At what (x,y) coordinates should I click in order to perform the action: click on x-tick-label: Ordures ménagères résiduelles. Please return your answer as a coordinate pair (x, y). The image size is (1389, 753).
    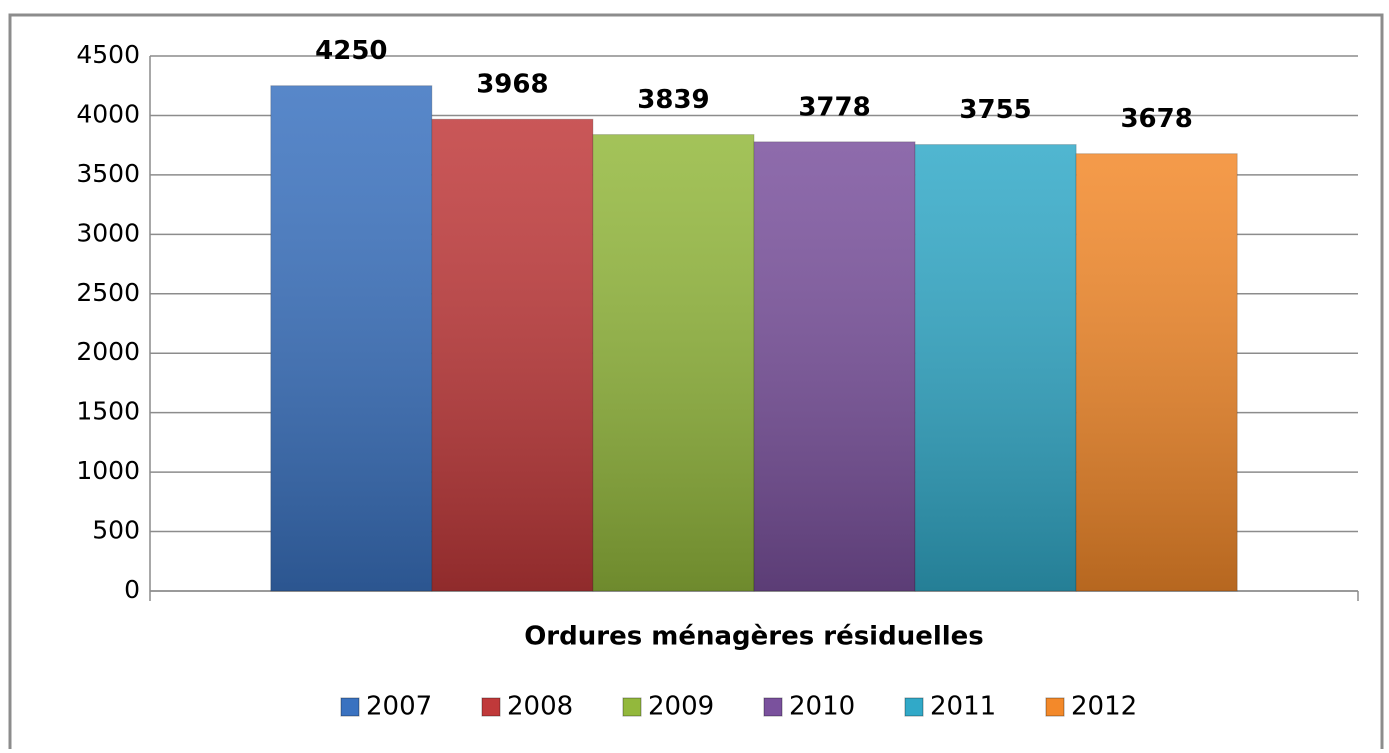
    Looking at the image, I should click on (754, 637).